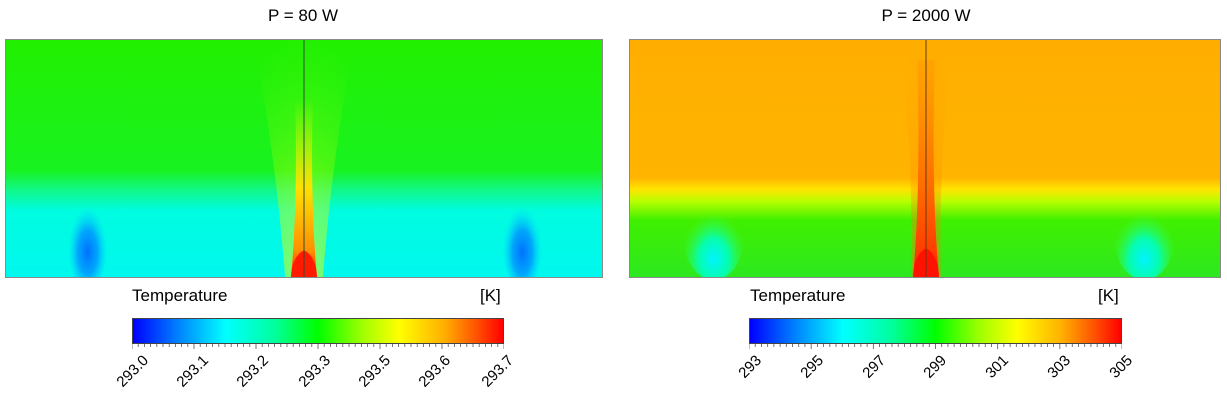 Image resolution: width=1227 pixels, height=401 pixels. What do you see at coordinates (315, 371) in the screenshot?
I see `colorbar-tick-label: 293.3` at bounding box center [315, 371].